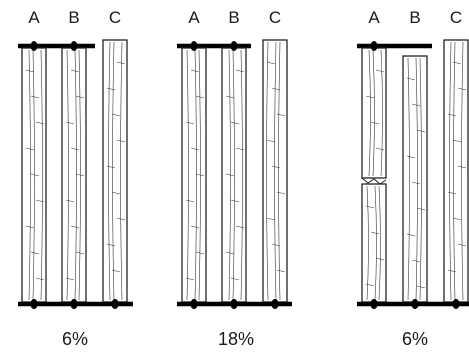 This screenshot has width=469, height=355. I want to click on moisture-caption: 6%, so click(415, 339).